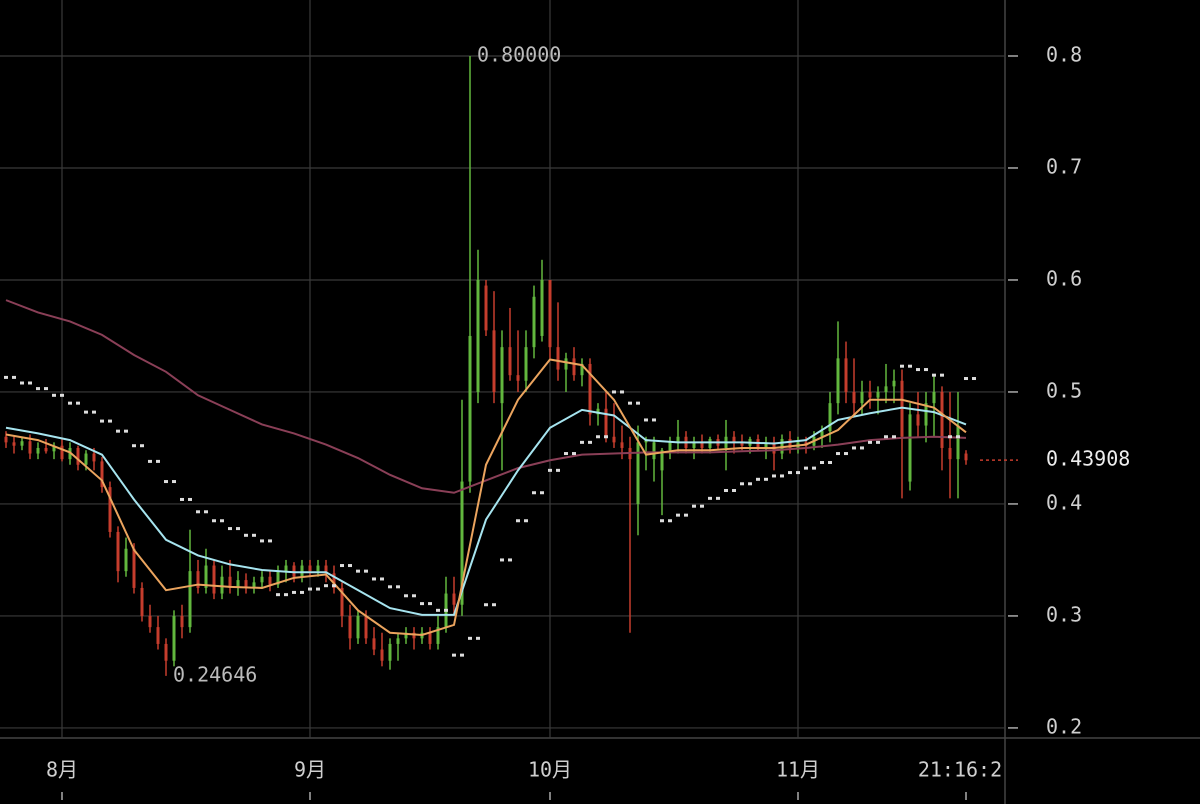 Image resolution: width=1200 pixels, height=804 pixels. I want to click on y-tick-label: 0.7, so click(1064, 166).